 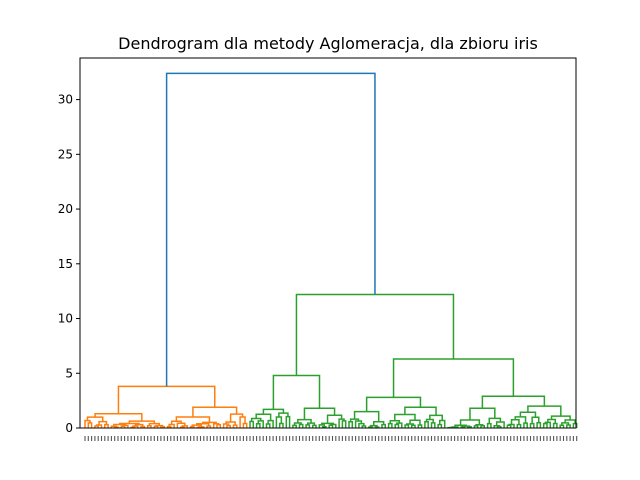 I want to click on y-tick-label: 15, so click(x=65, y=264).